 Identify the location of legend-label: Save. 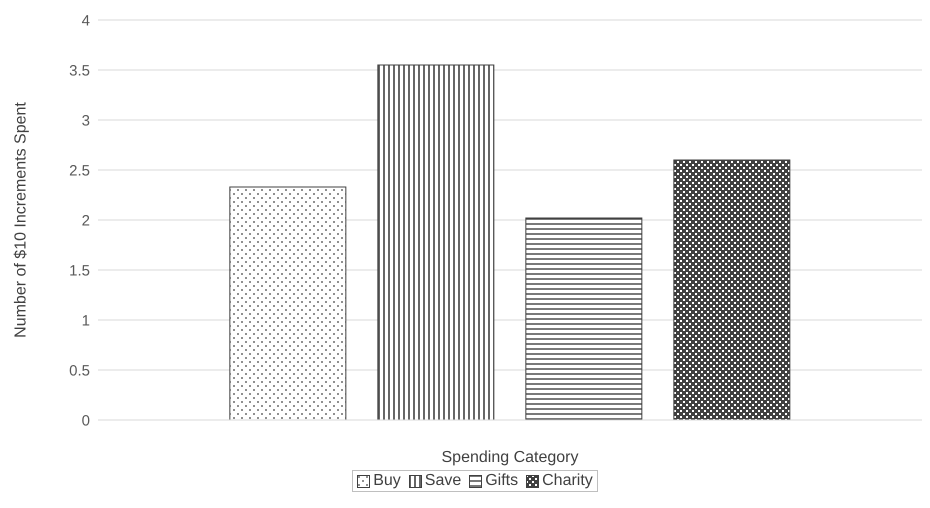
(443, 481).